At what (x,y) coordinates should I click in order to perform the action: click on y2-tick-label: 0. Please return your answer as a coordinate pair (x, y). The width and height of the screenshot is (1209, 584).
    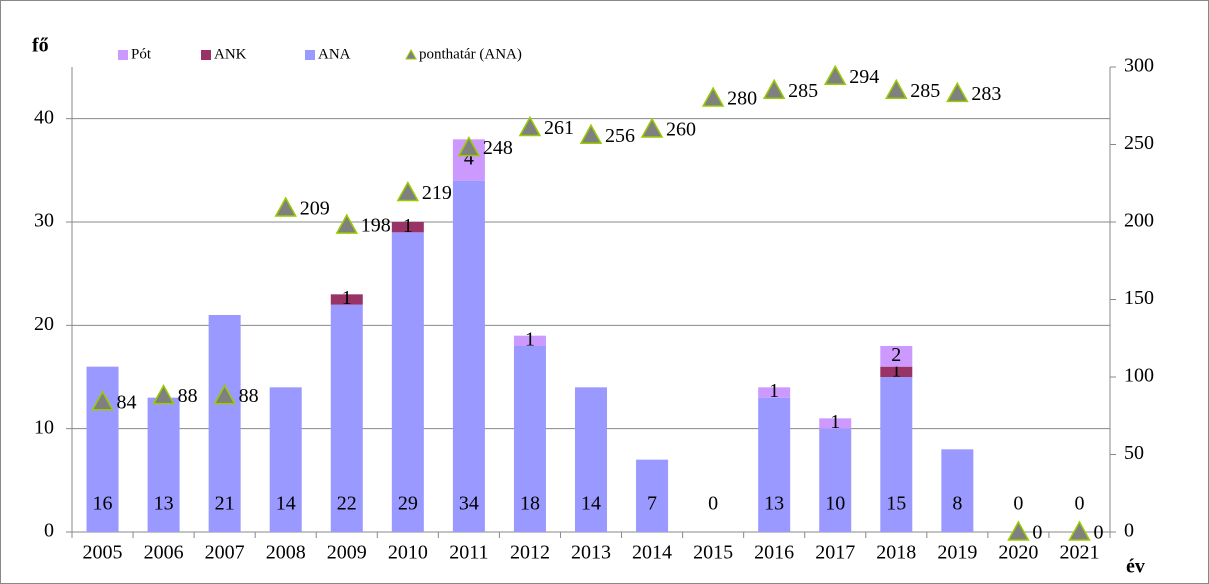
    Looking at the image, I should click on (1129, 531).